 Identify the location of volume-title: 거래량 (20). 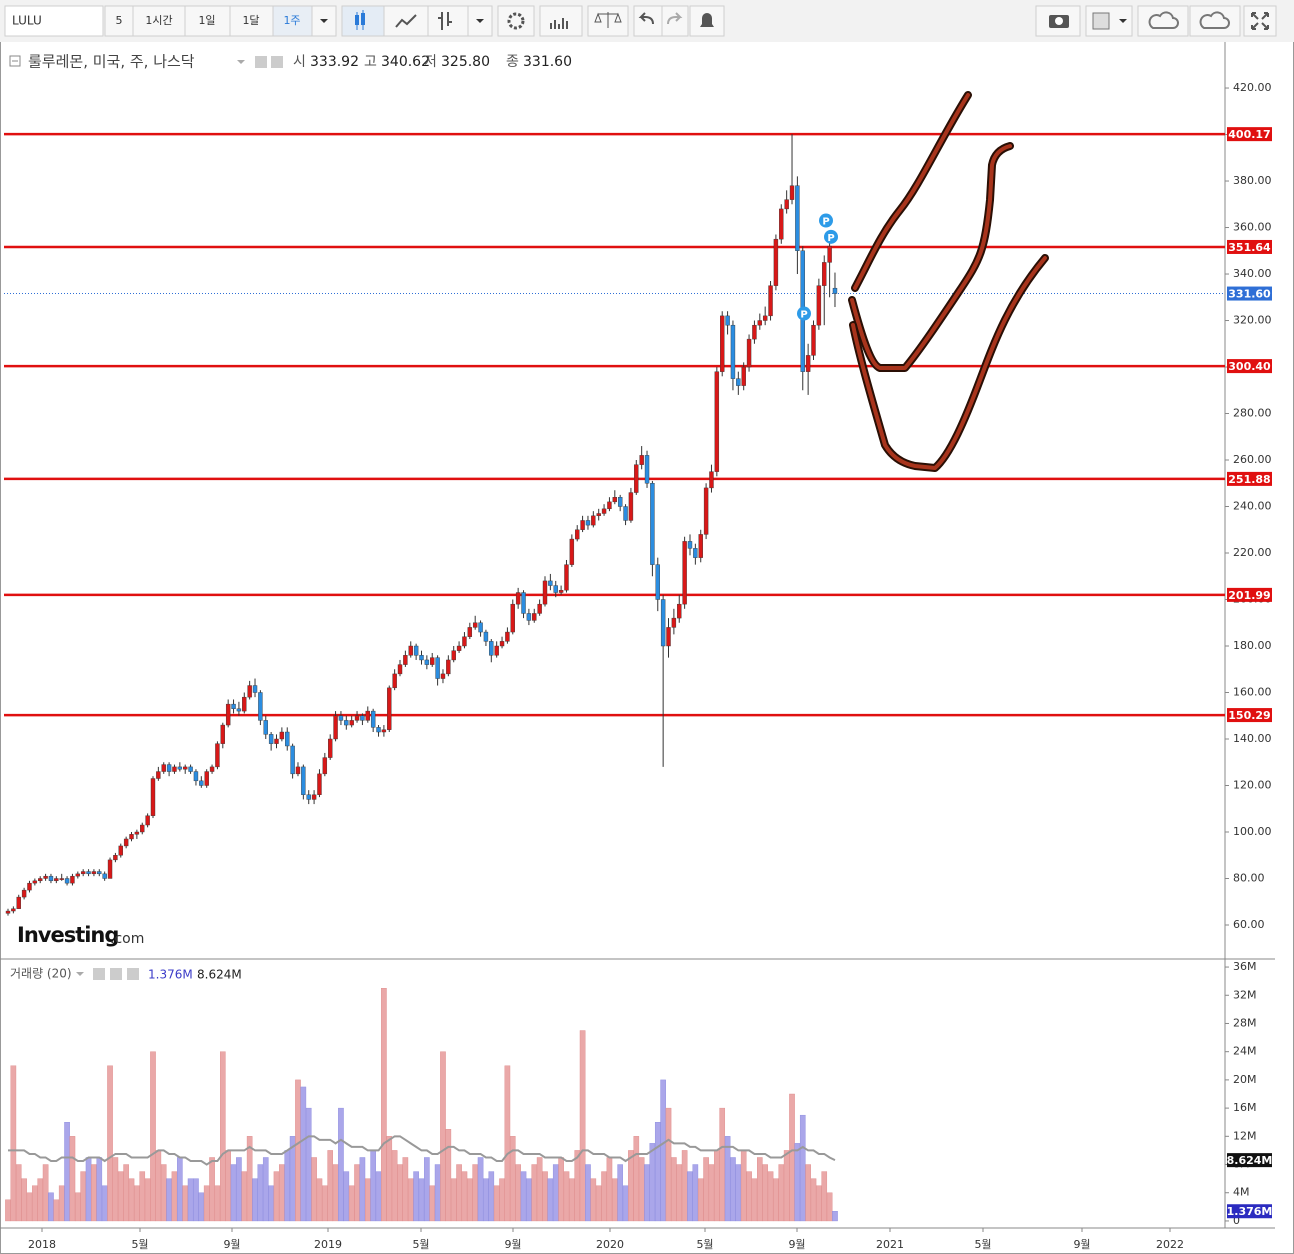
(41, 974).